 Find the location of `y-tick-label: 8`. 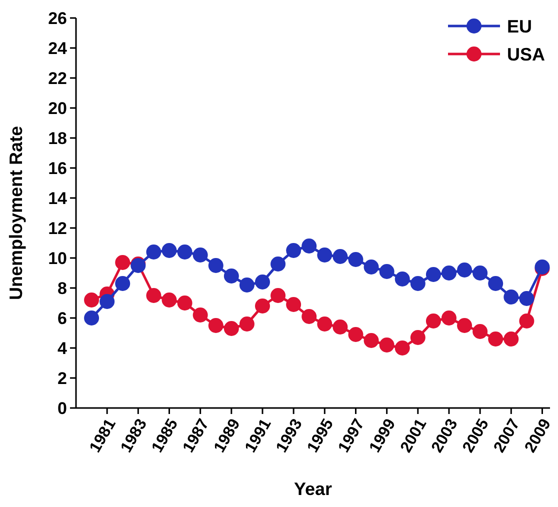

y-tick-label: 8 is located at coordinates (62, 288).